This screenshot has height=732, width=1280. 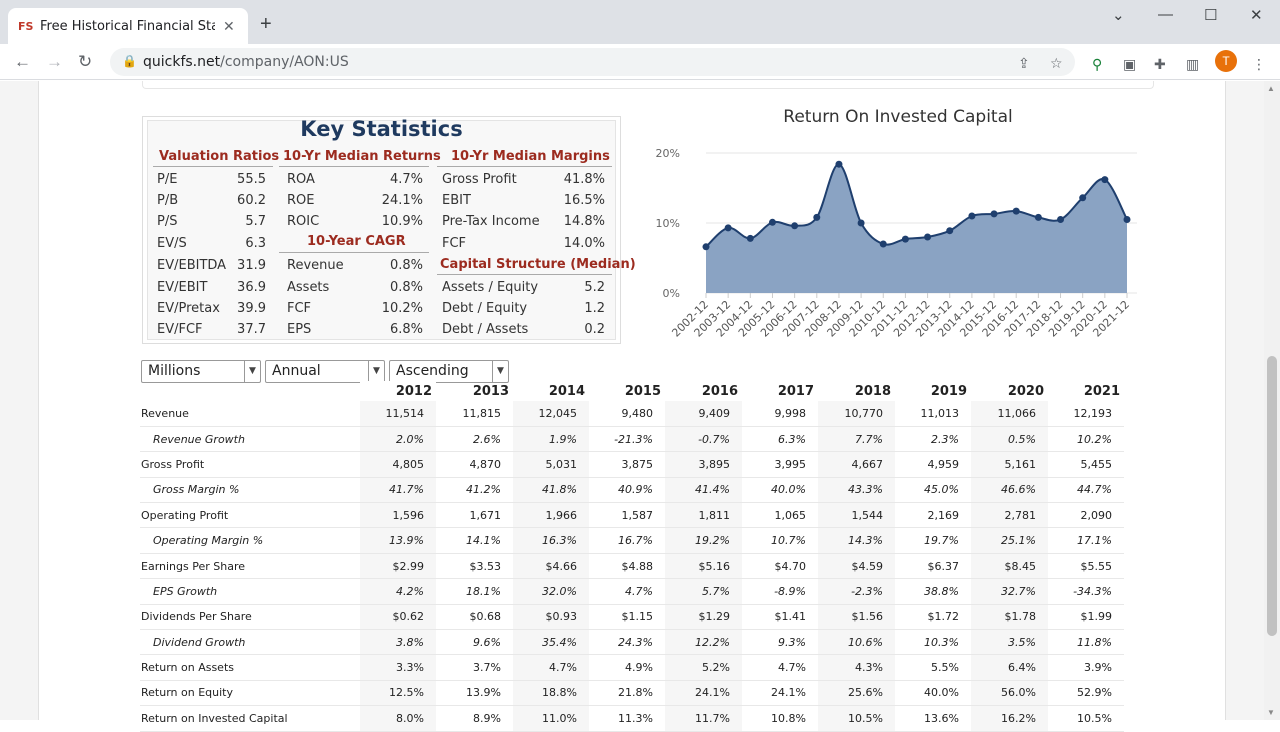 What do you see at coordinates (594, 308) in the screenshot?
I see `capital-value: 1.2` at bounding box center [594, 308].